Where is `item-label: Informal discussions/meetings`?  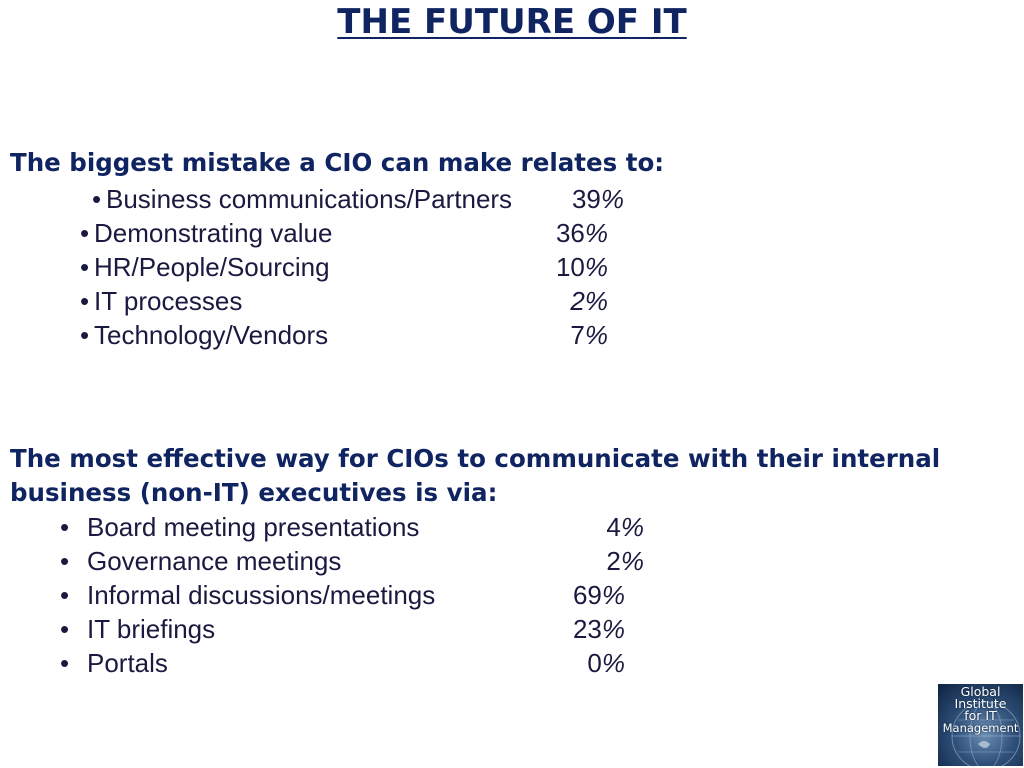
item-label: Informal discussions/meetings is located at coordinates (261, 595).